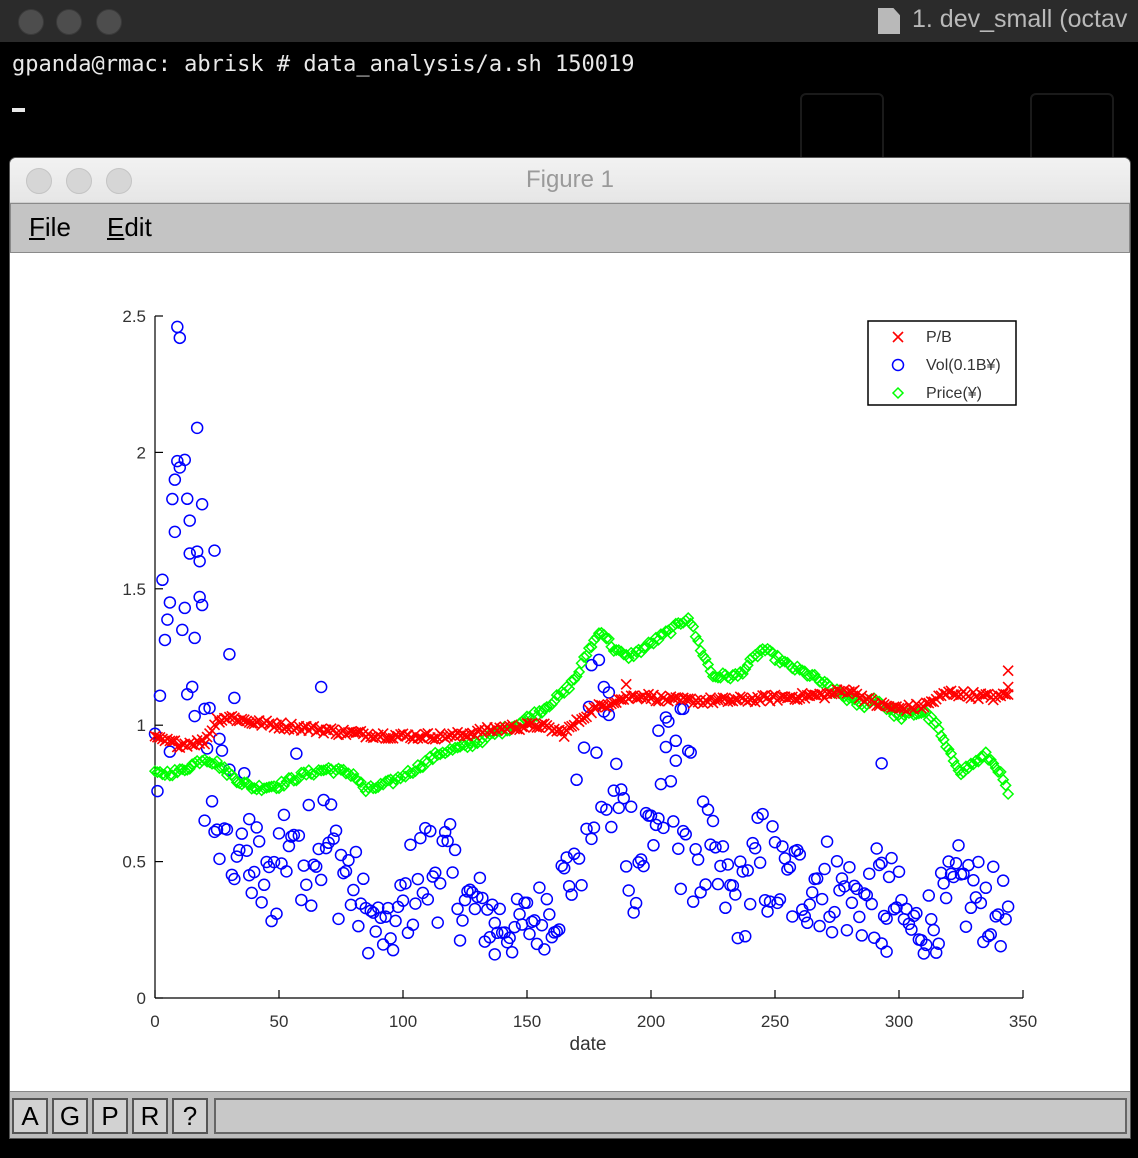  I want to click on toolbar-button-help: ?, so click(190, 1116).